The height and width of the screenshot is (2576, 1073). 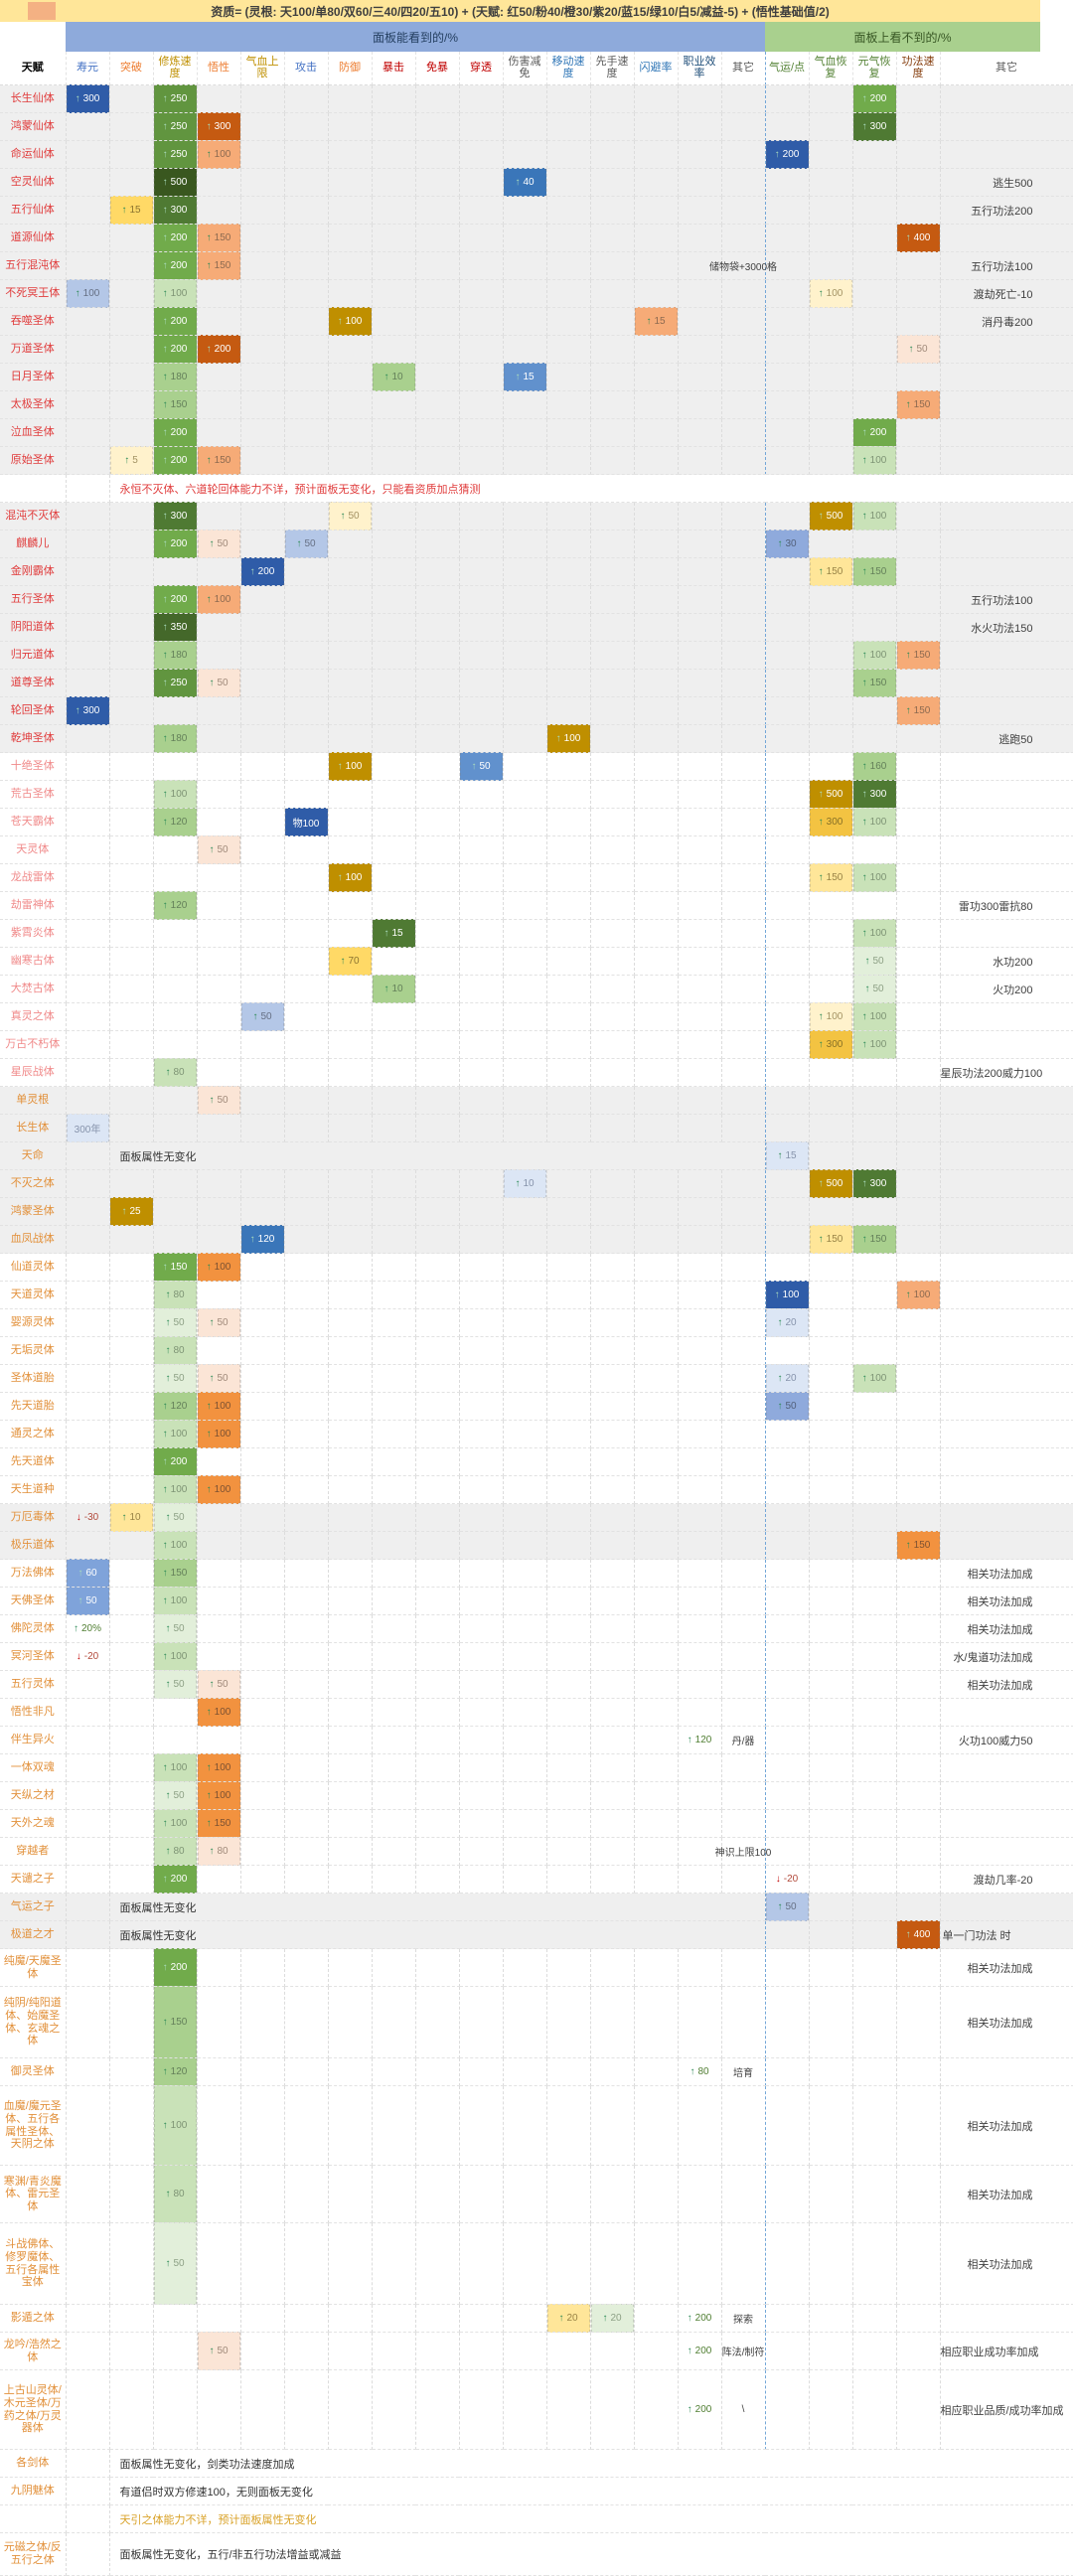 I want to click on cell-shanbi, so click(x=656, y=877).